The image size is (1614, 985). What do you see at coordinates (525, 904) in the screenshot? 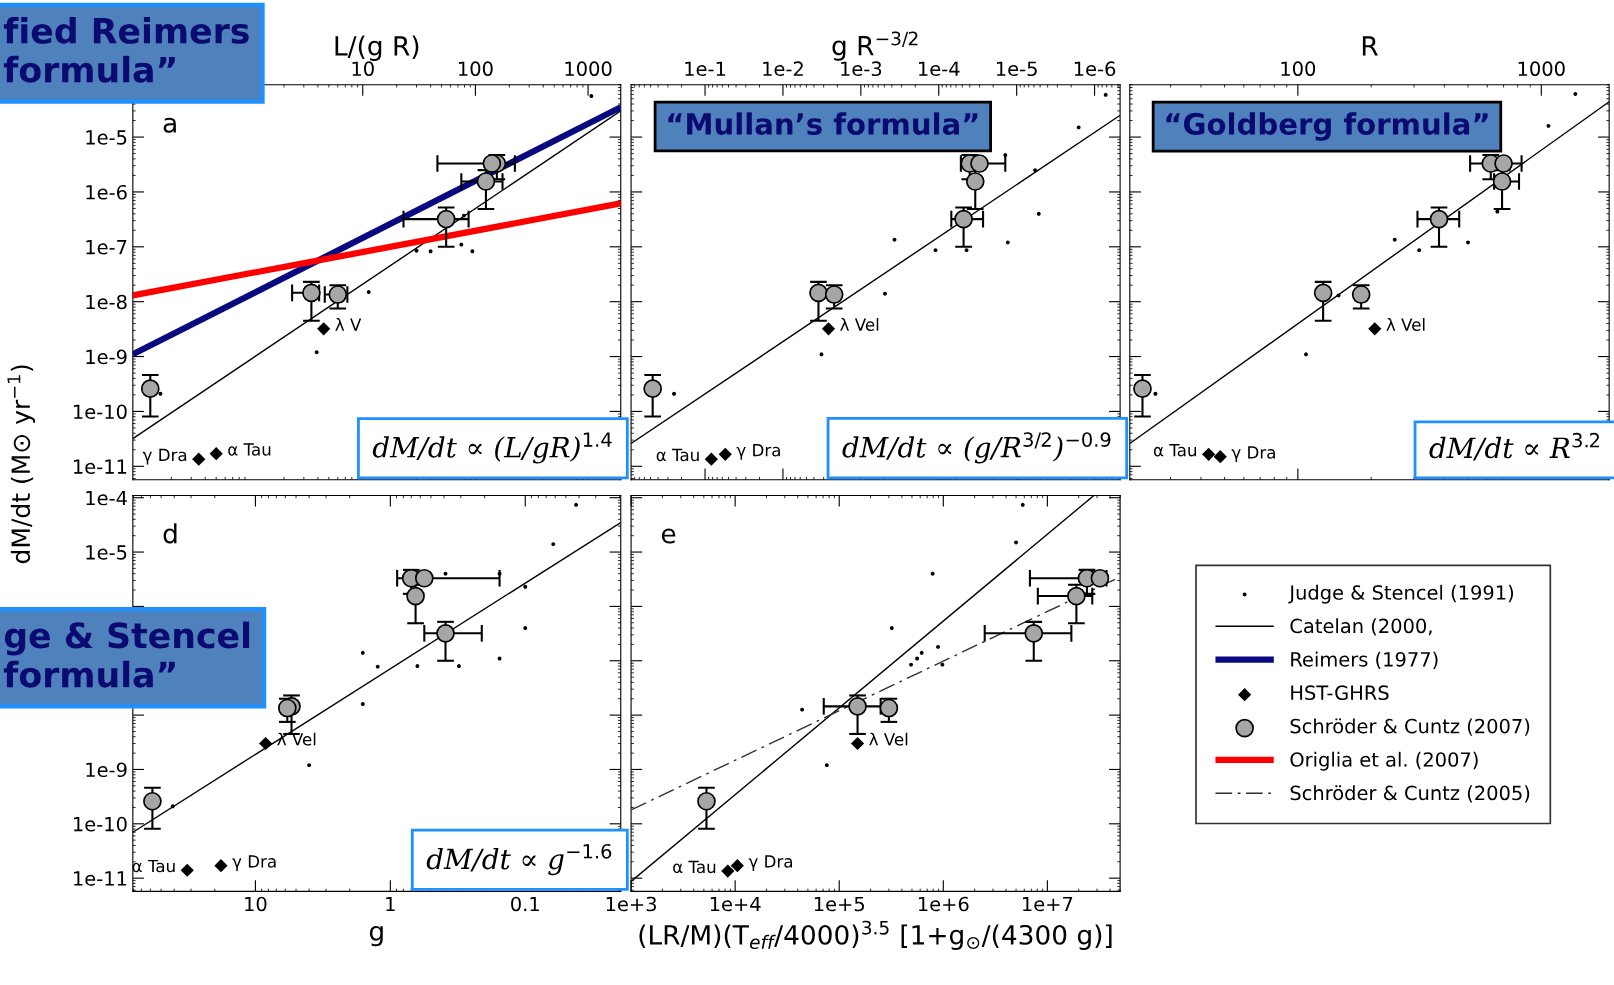
I see `x-tick-label: 0.1` at bounding box center [525, 904].